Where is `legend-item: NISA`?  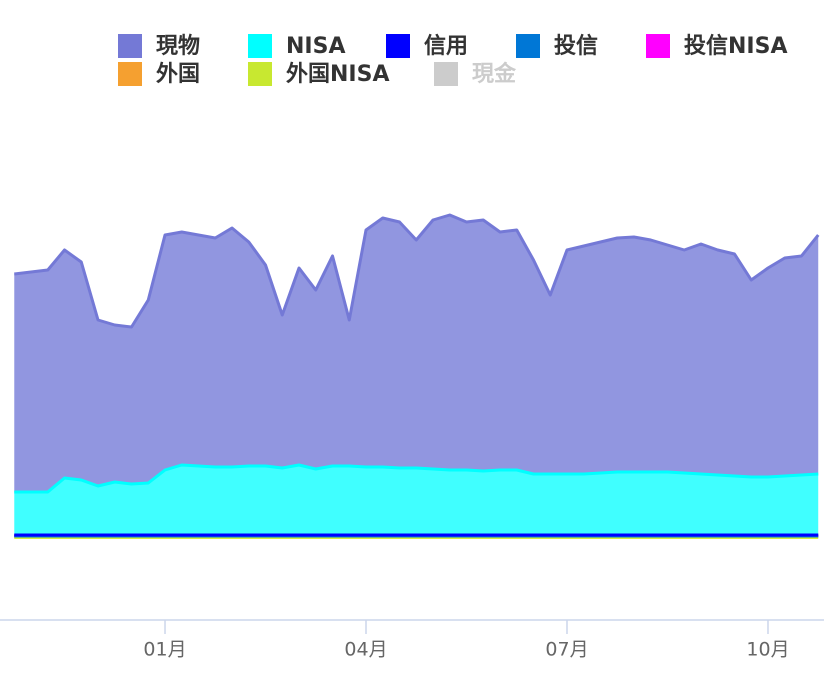 legend-item: NISA is located at coordinates (296, 46).